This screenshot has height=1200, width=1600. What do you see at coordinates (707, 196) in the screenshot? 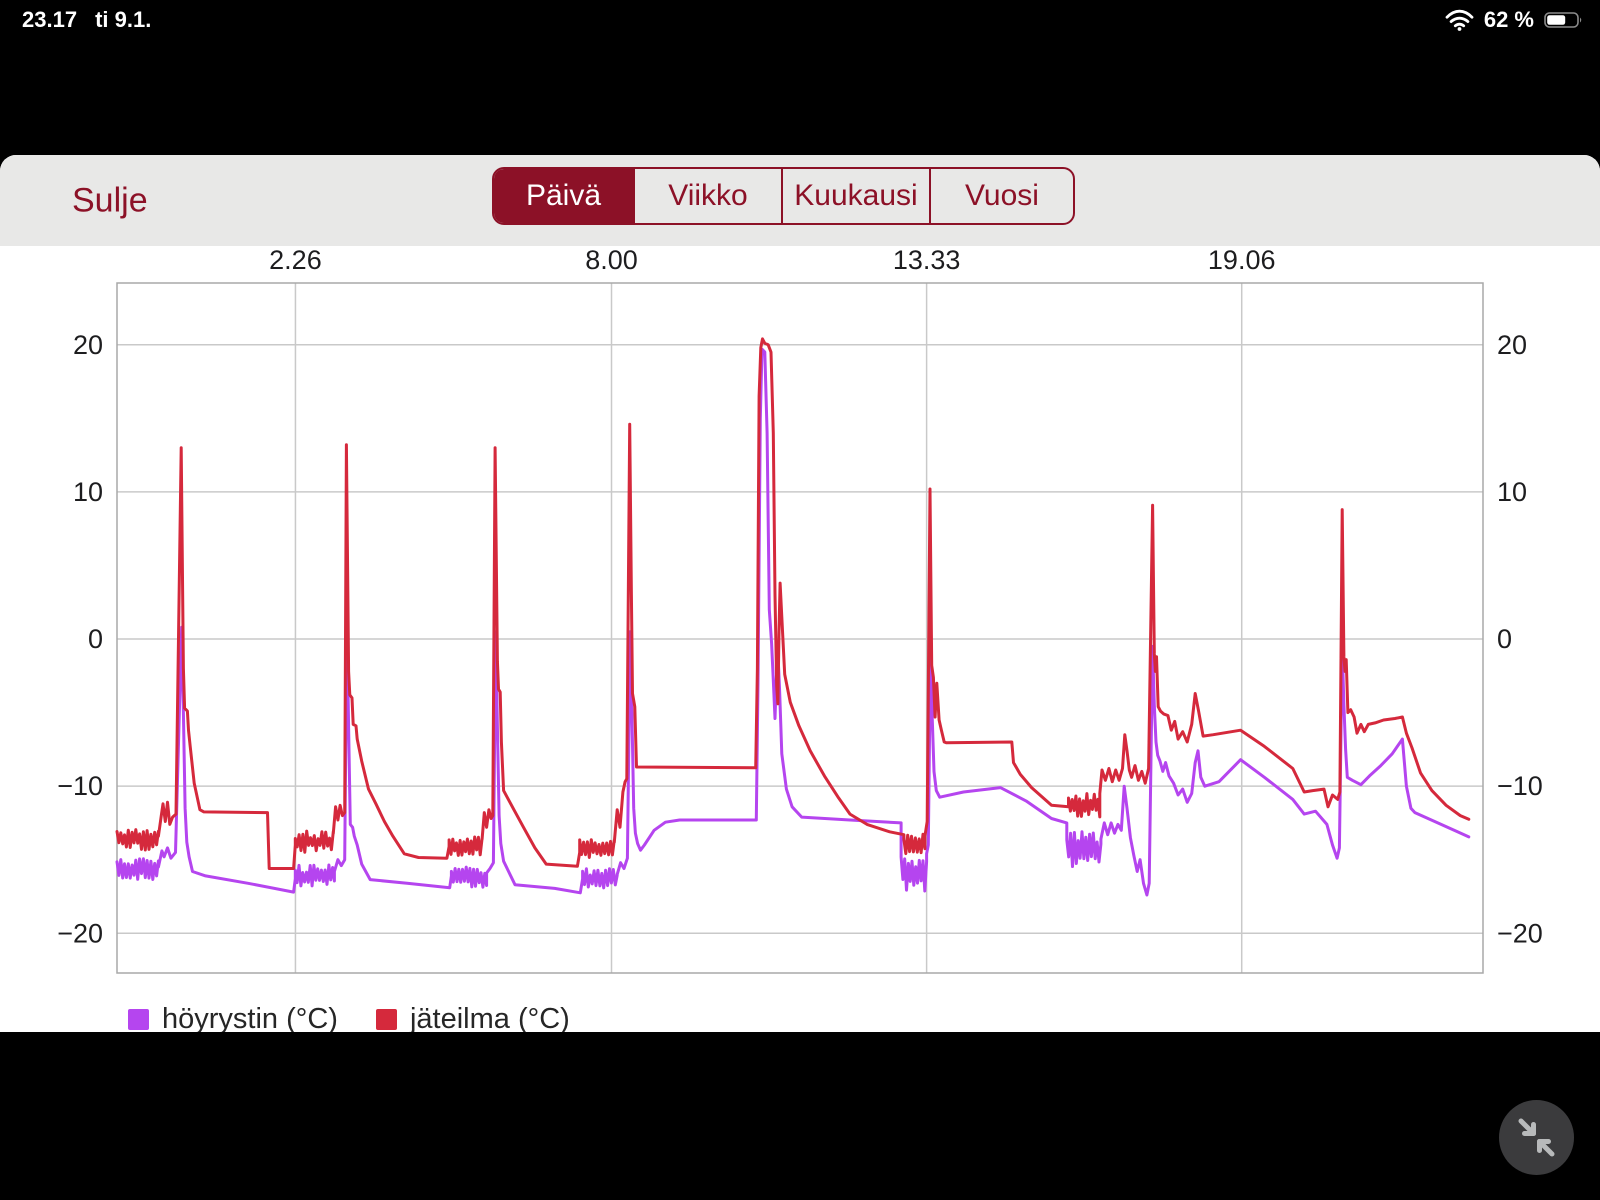
I see `tab-viikko: Viikko` at bounding box center [707, 196].